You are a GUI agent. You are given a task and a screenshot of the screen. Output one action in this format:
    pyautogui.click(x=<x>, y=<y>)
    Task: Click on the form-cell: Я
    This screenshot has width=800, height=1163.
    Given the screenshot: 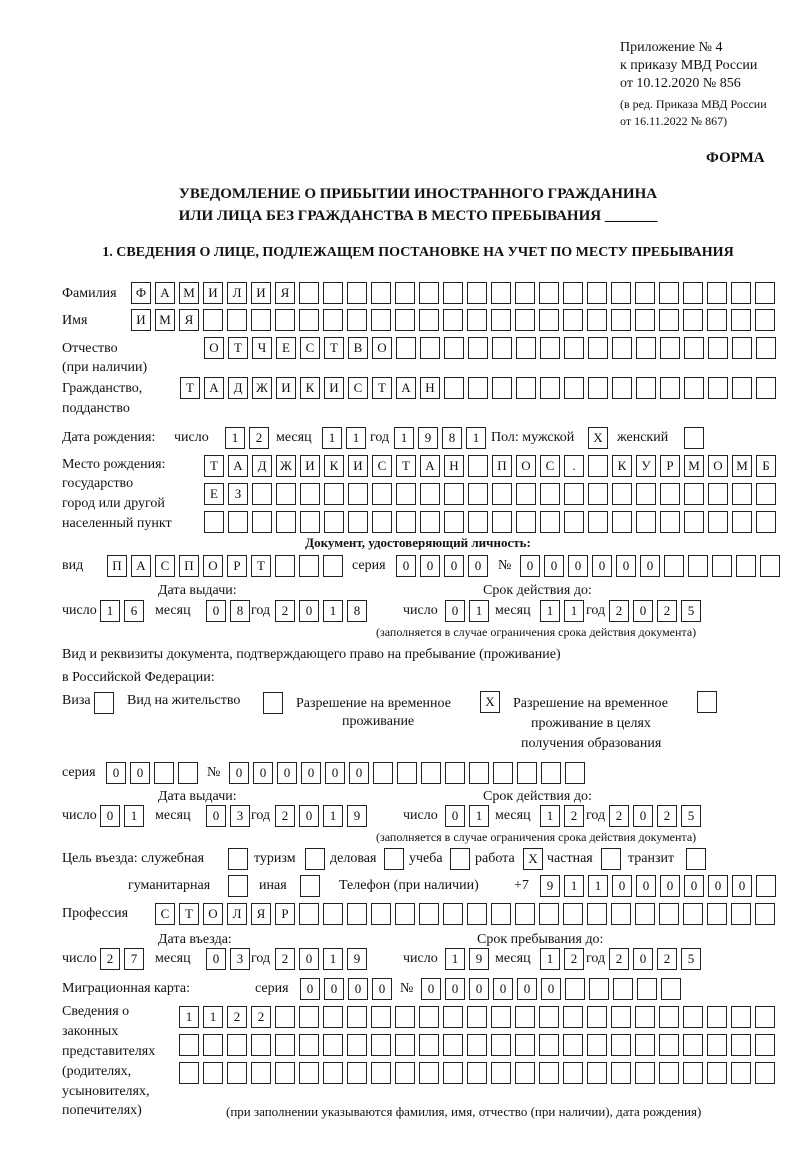 What is the action you would take?
    pyautogui.click(x=285, y=293)
    